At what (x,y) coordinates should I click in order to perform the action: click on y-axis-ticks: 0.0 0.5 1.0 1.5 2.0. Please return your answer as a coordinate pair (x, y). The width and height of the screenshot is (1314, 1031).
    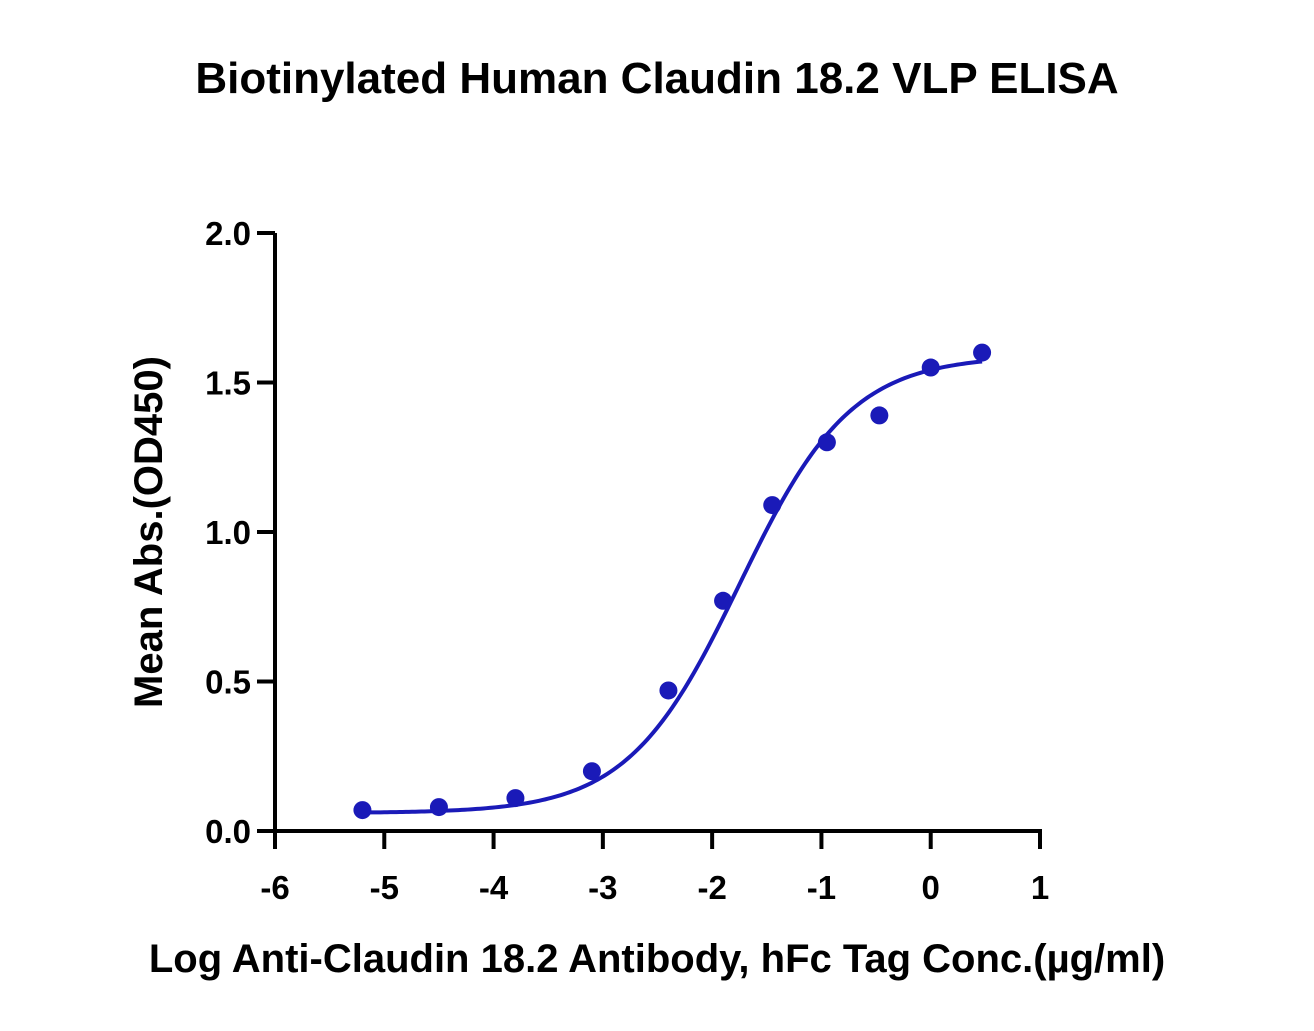
    Looking at the image, I should click on (240, 532).